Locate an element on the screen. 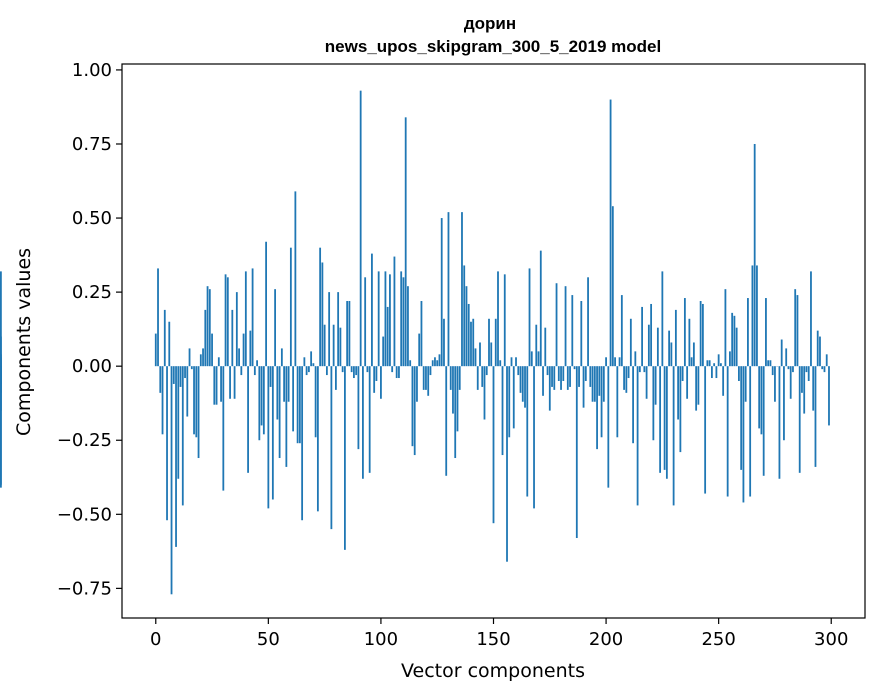  y-tick-label: 0.75 is located at coordinates (92, 144).